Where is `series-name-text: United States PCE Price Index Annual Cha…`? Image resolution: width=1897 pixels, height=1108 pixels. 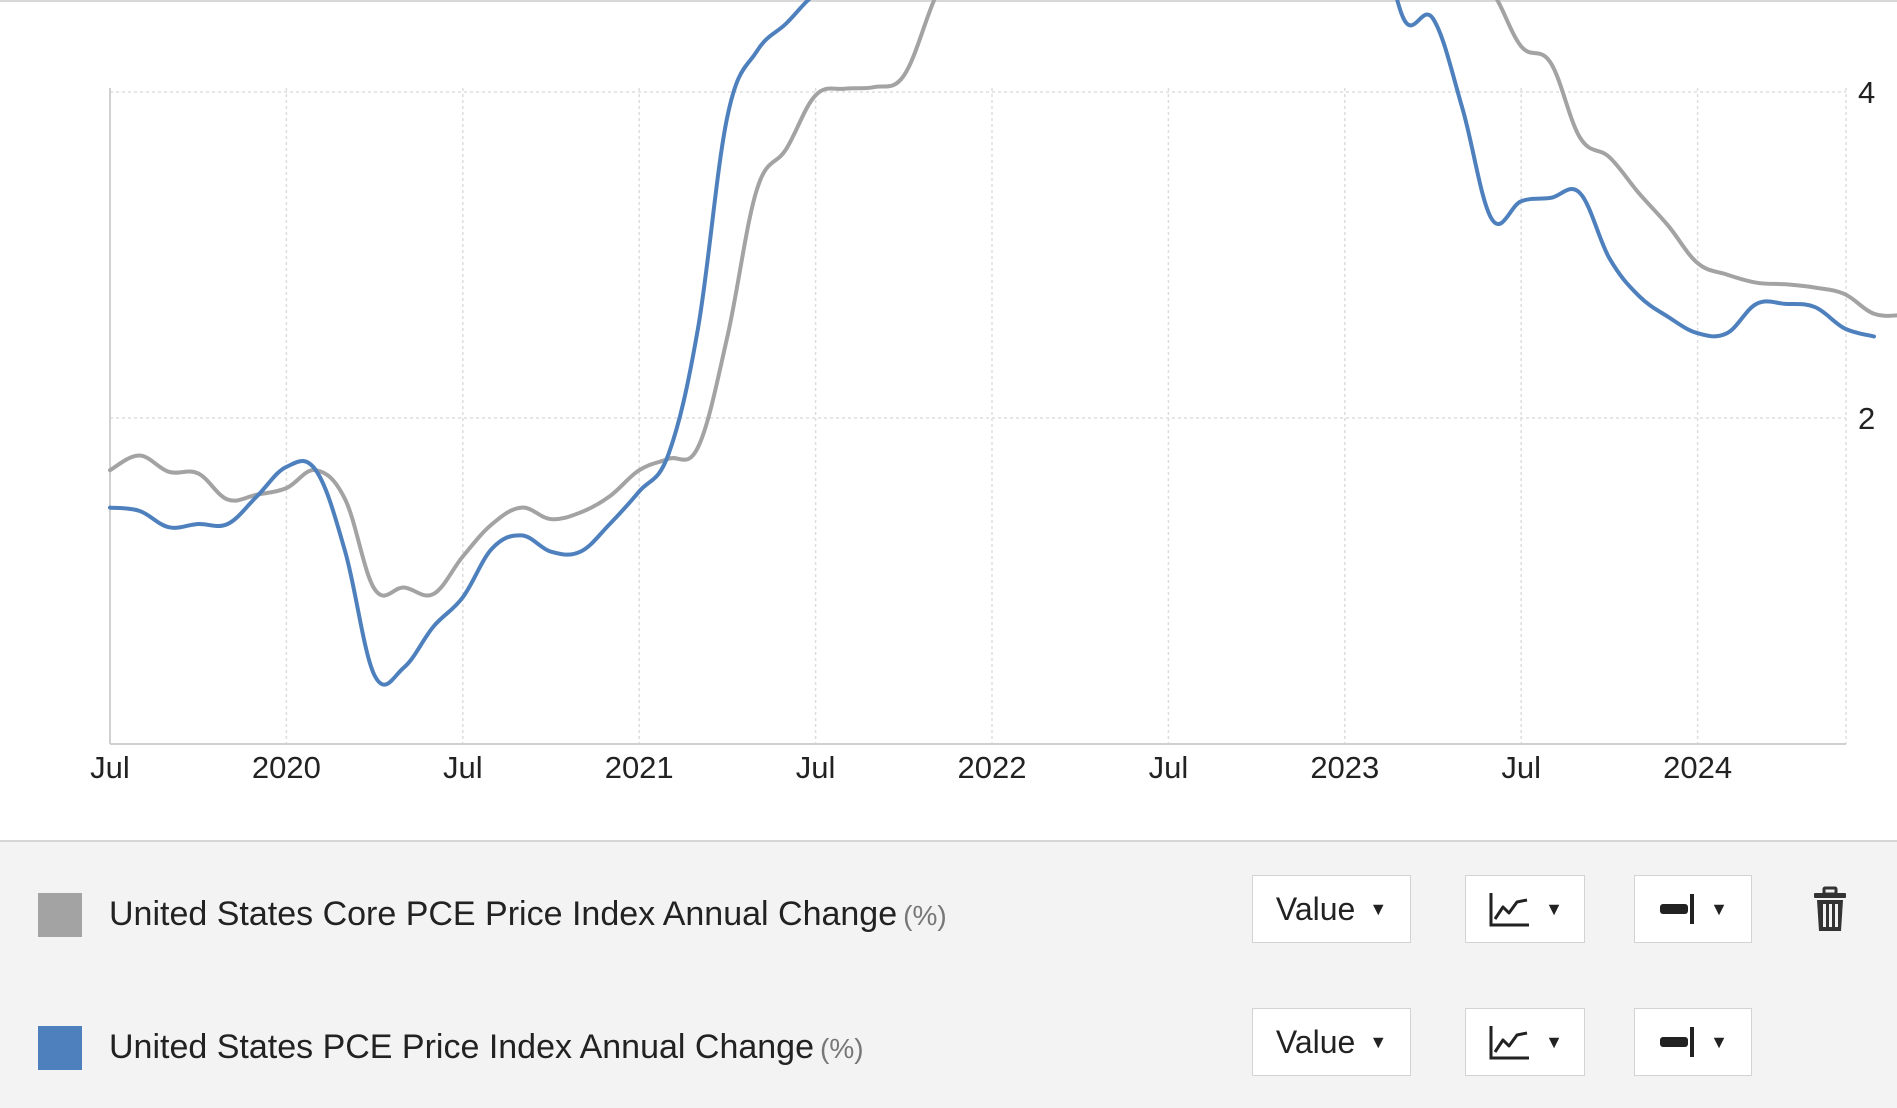
series-name-text: United States PCE Price Index Annual Cha… is located at coordinates (461, 1047).